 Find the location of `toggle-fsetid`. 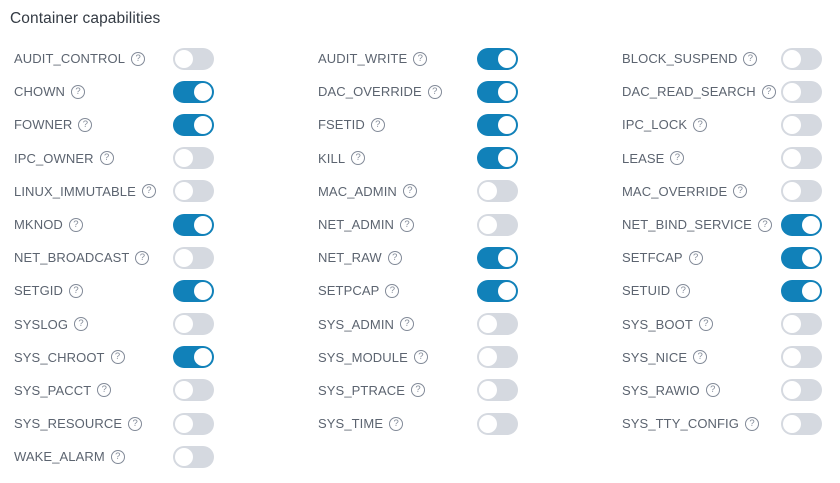

toggle-fsetid is located at coordinates (497, 124).